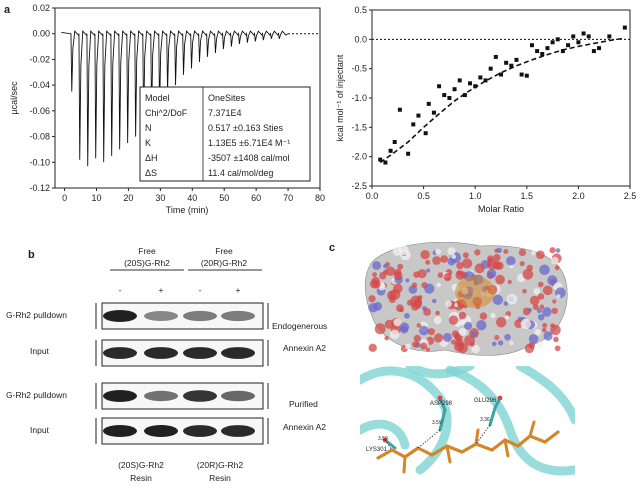 This screenshot has width=640, height=493. Describe the element at coordinates (288, 198) in the screenshot. I see `itc-x-tick-label: 70` at that location.